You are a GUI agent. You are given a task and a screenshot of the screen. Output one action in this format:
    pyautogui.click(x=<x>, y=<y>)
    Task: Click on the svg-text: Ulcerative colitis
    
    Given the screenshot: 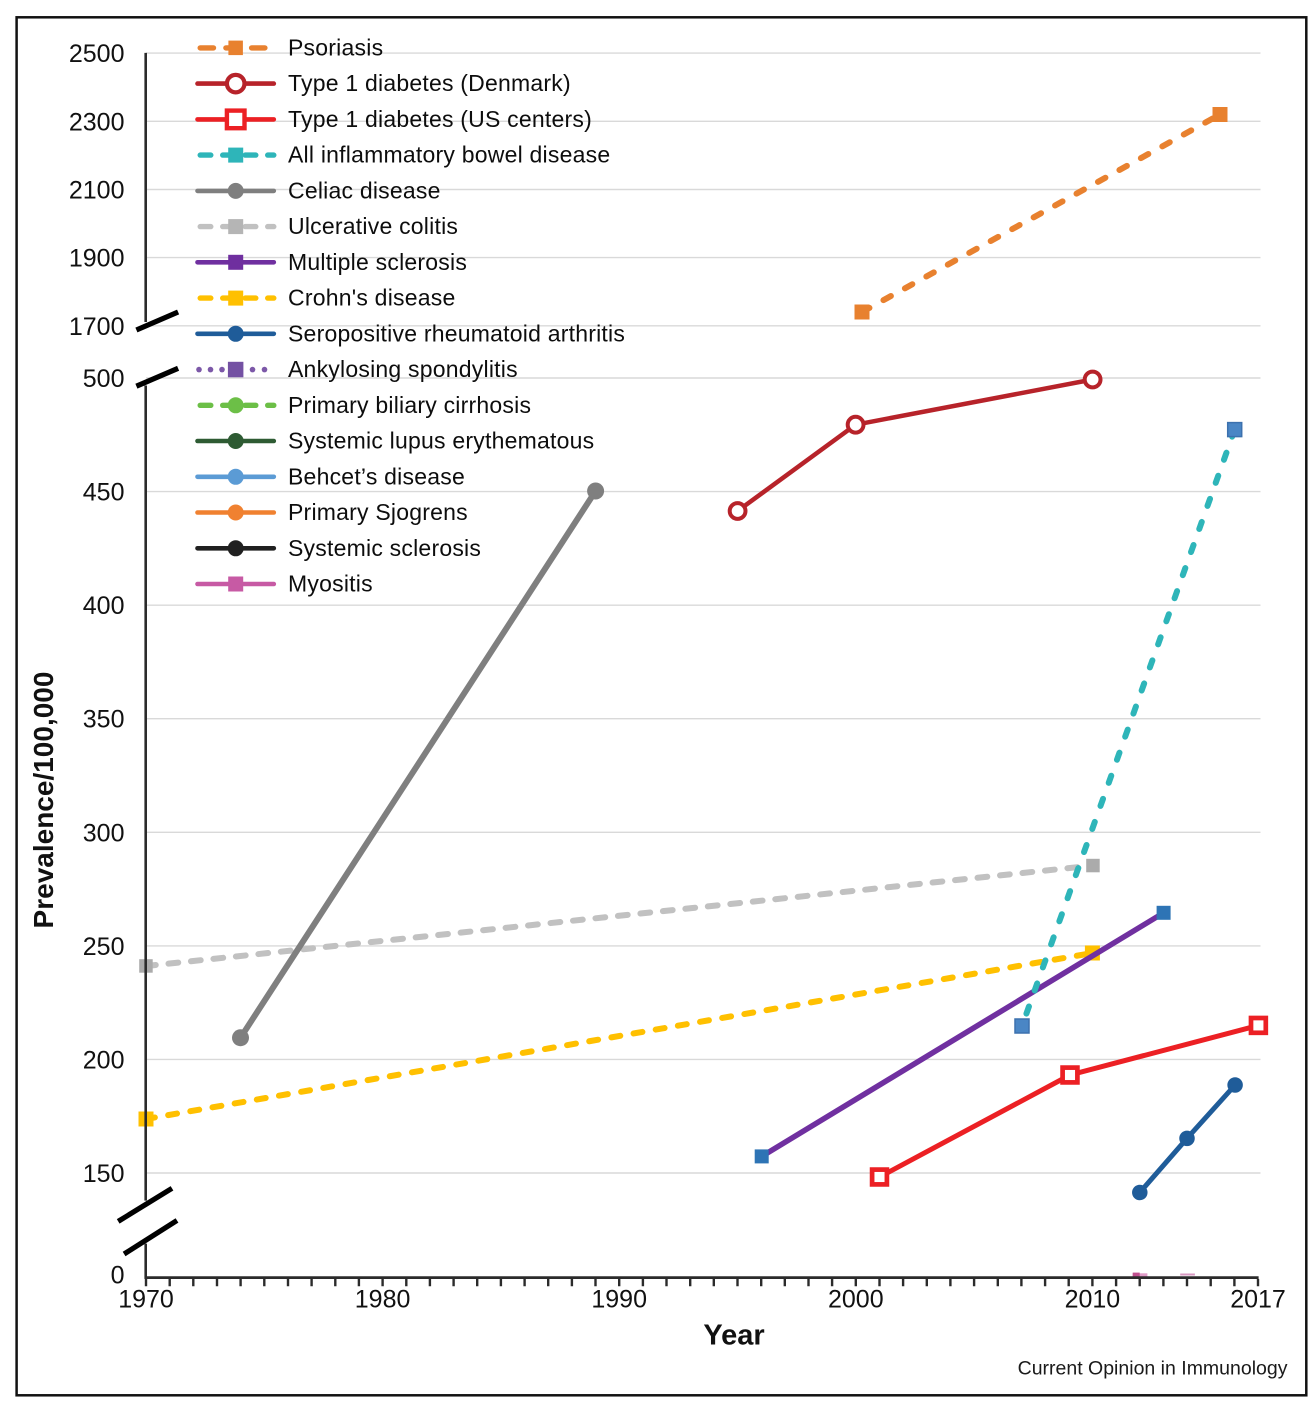 What is the action you would take?
    pyautogui.click(x=373, y=226)
    